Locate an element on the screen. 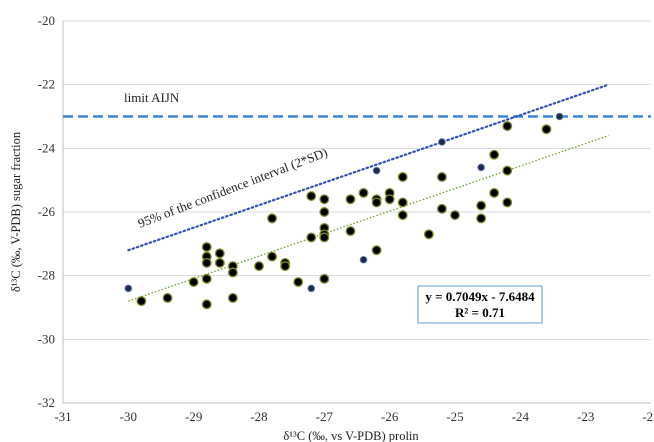 Image resolution: width=654 pixels, height=442 pixels. x-tick-label: -28 is located at coordinates (258, 416).